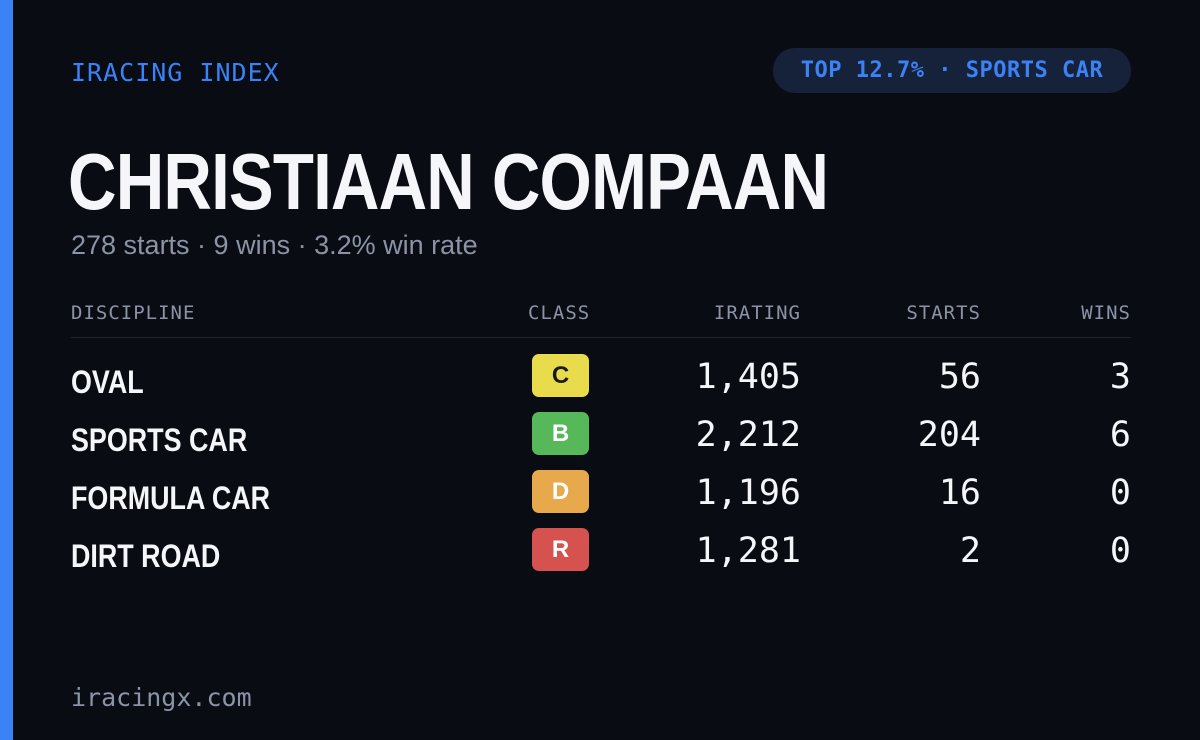 The height and width of the screenshot is (740, 1200). I want to click on starts-value: 56, so click(959, 377).